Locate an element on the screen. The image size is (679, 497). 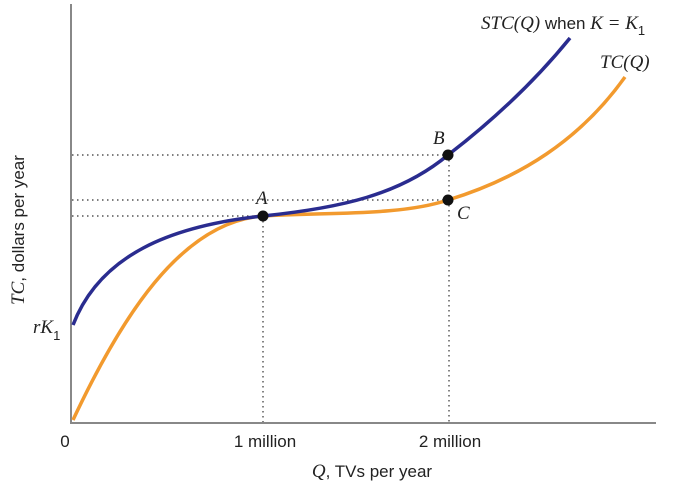
curve-when: when is located at coordinates (565, 23).